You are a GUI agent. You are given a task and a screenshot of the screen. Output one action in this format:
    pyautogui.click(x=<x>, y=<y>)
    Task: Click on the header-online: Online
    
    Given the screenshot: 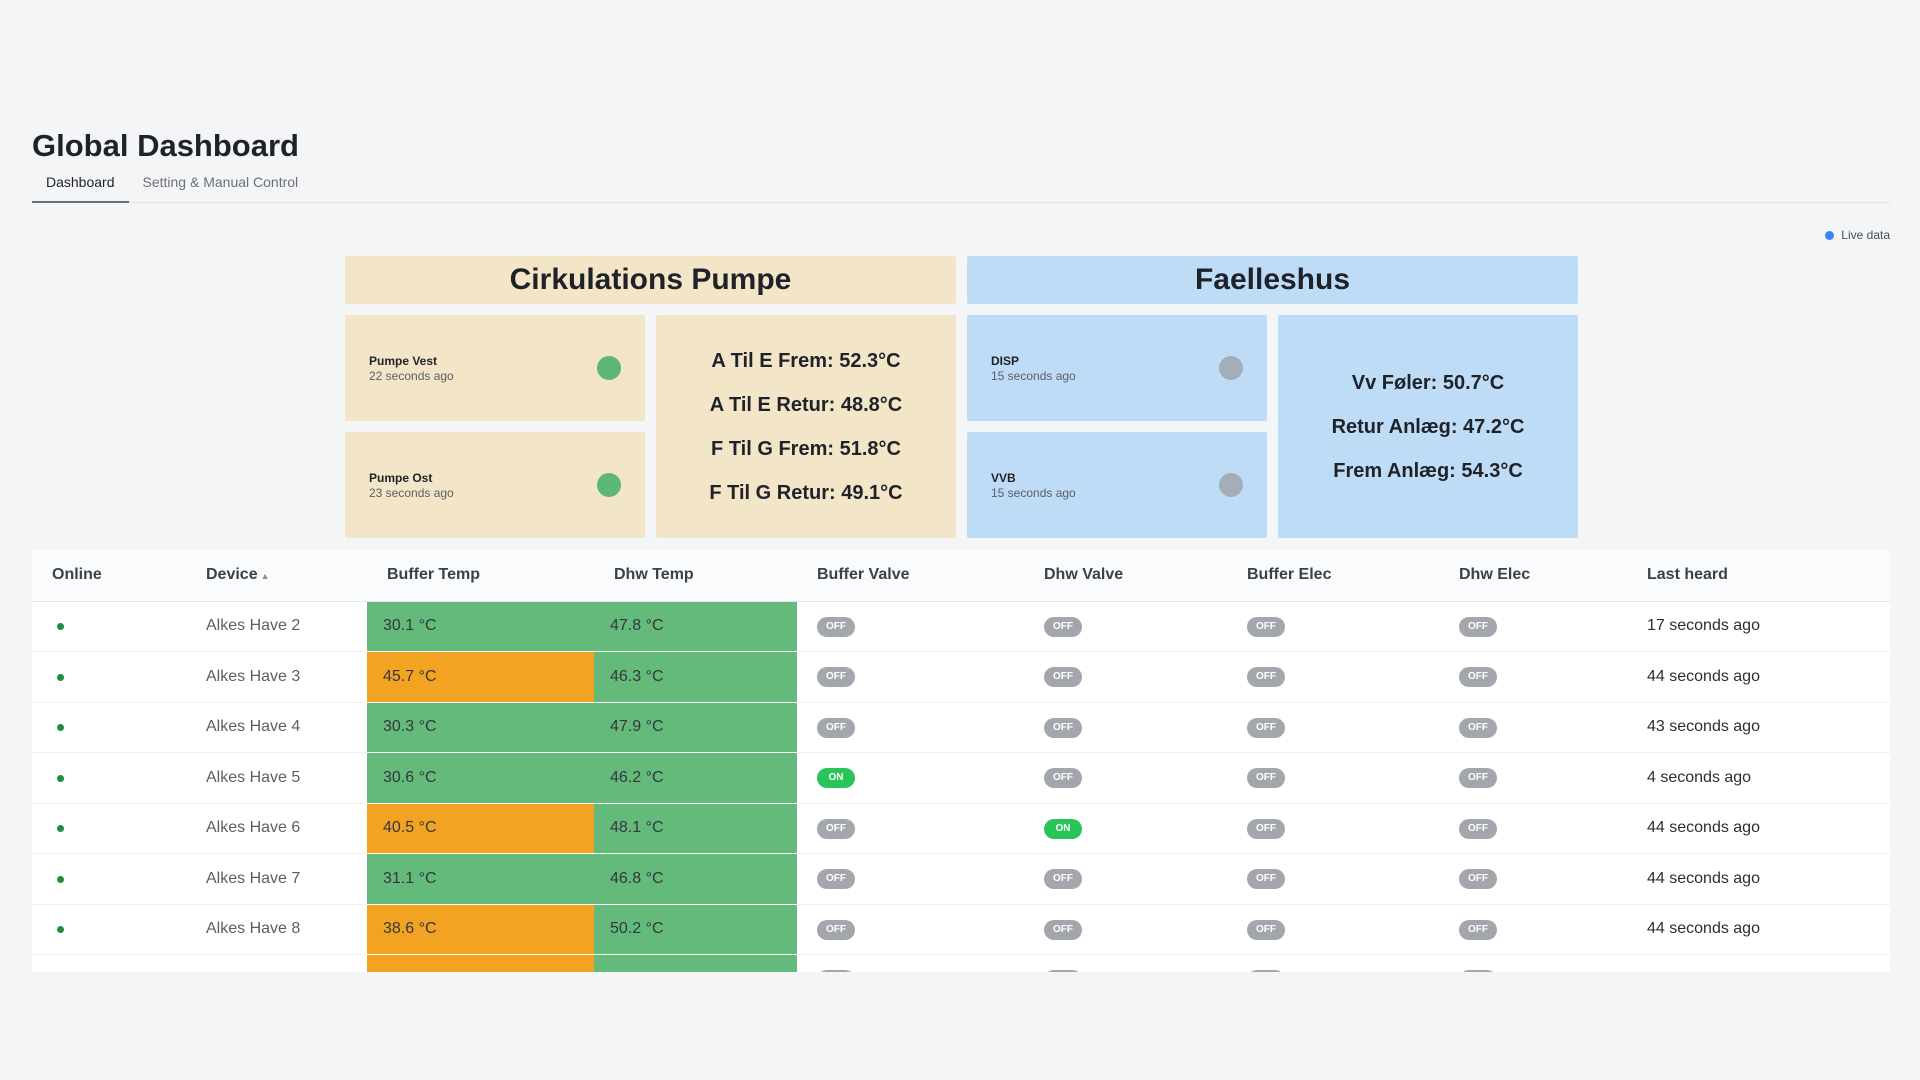 What is the action you would take?
    pyautogui.click(x=109, y=576)
    